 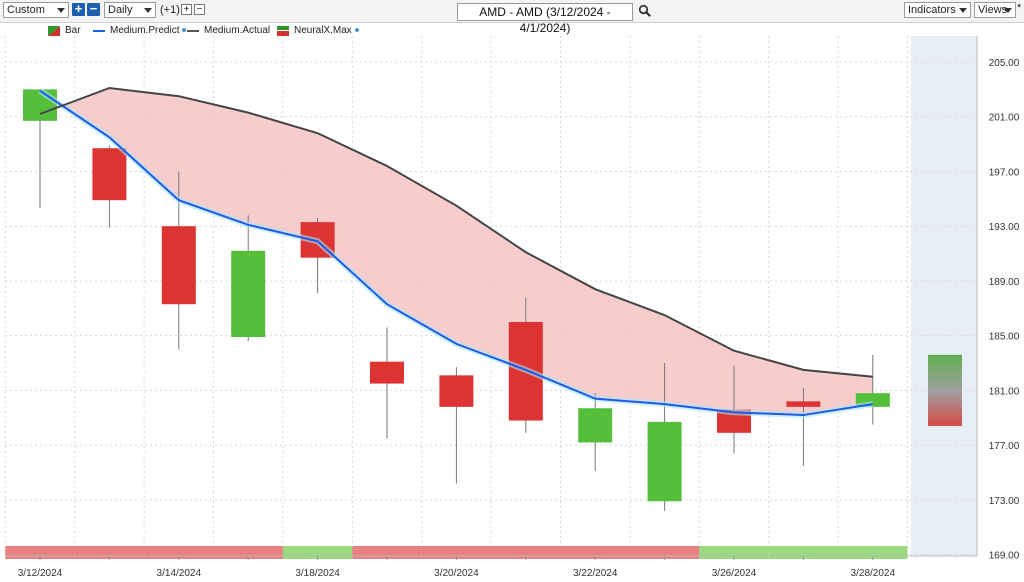 I want to click on x-tick-label: 3/14/2024, so click(x=179, y=573).